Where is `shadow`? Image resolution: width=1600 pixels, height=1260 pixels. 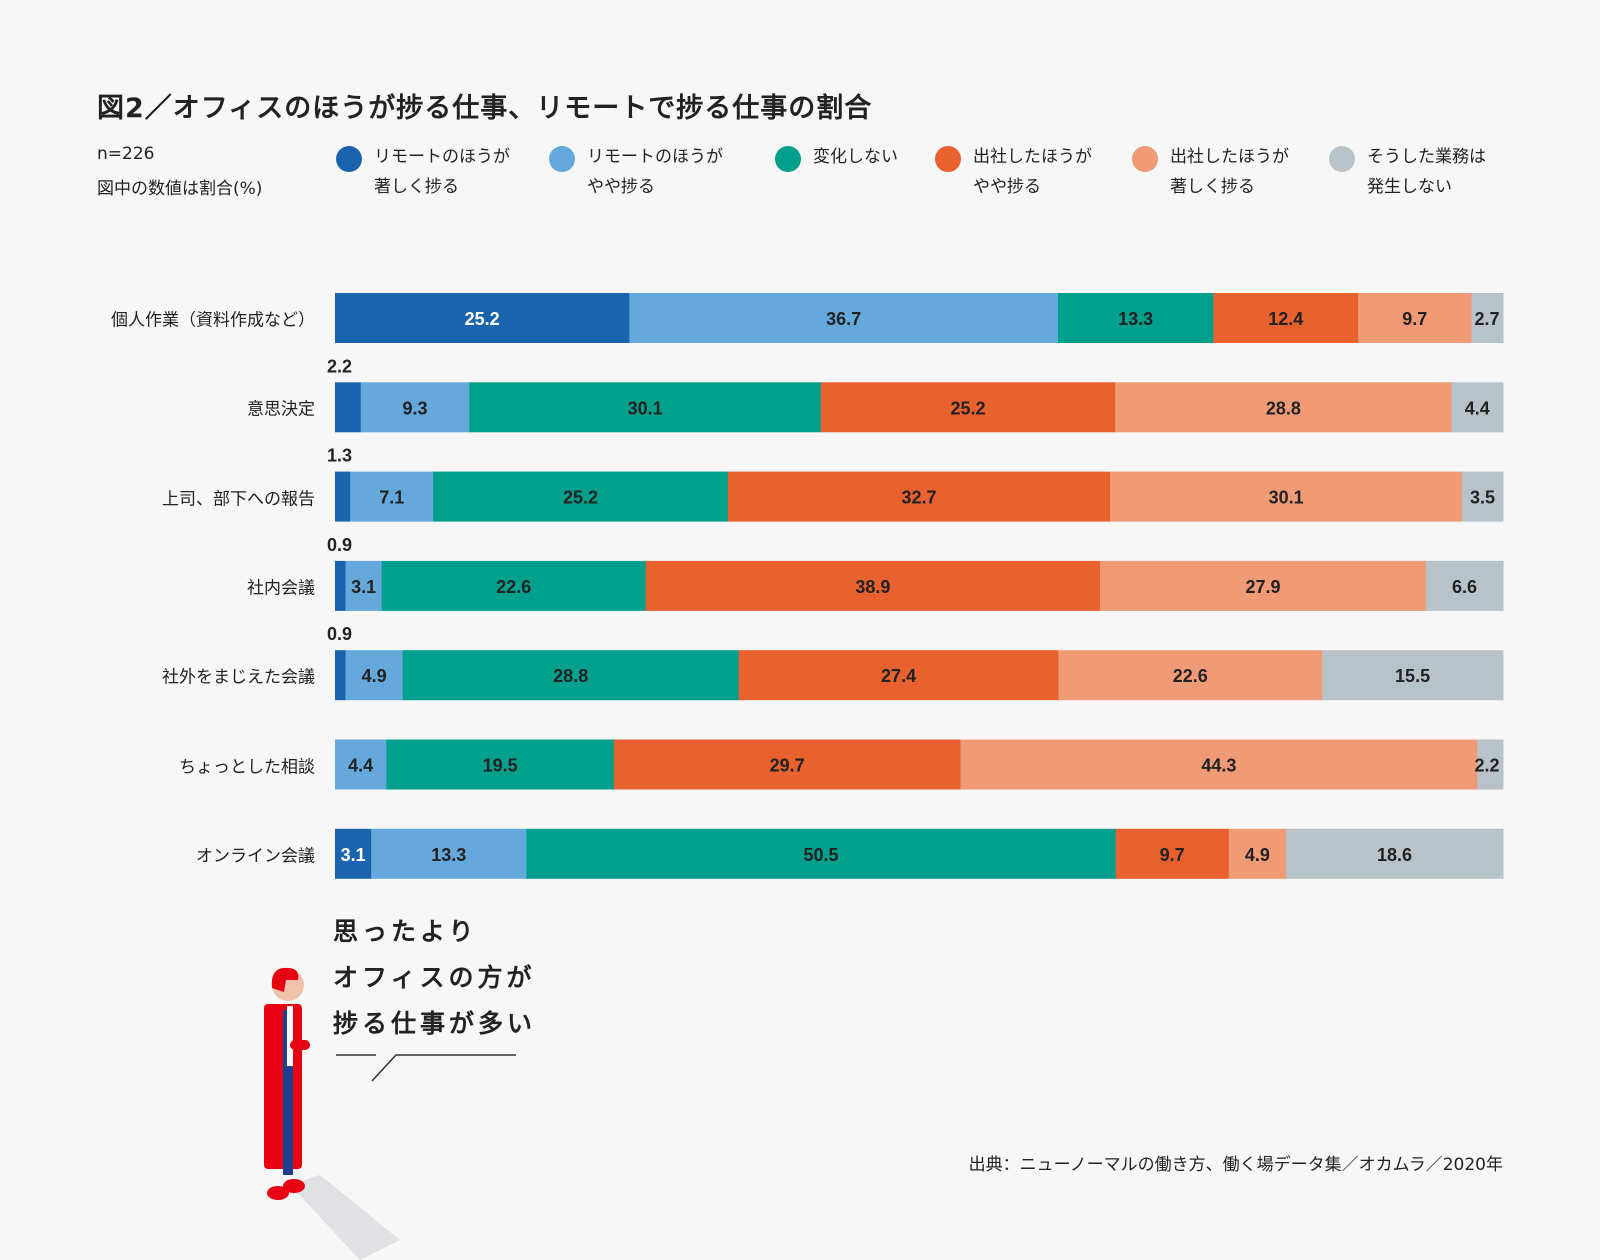 shadow is located at coordinates (345, 1217).